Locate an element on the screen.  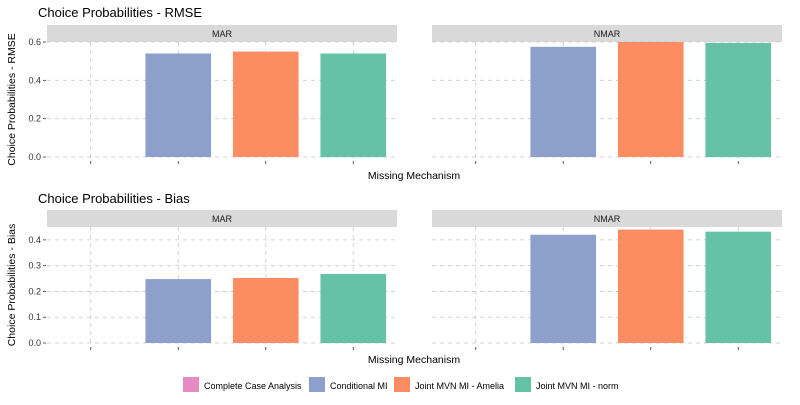
y-tick-label: 0.1 is located at coordinates (34, 317).